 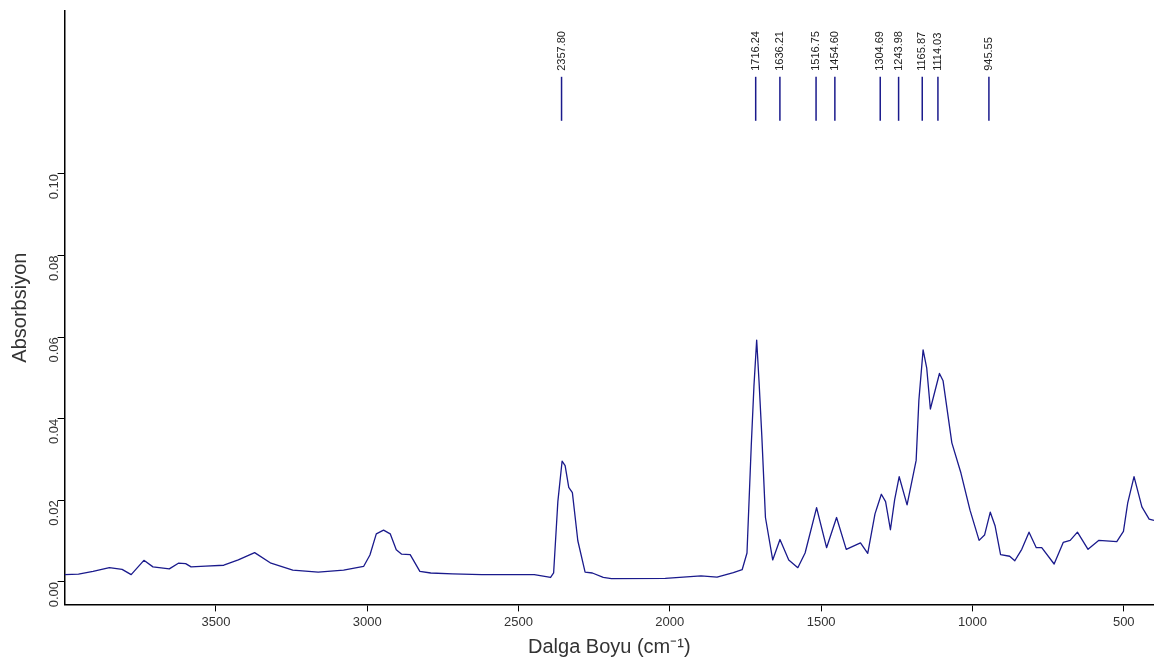 I want to click on y-tick-label: 0.00, so click(x=54, y=594).